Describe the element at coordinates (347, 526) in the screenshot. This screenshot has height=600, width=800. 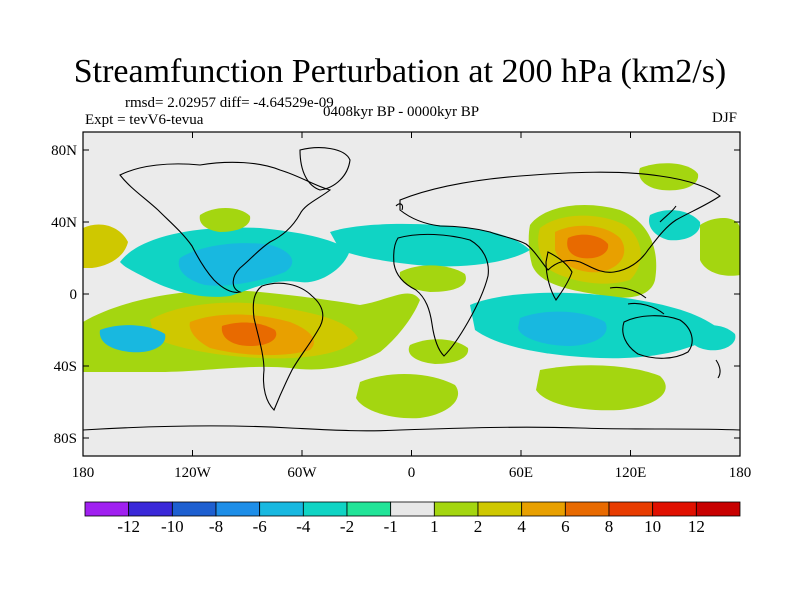
I see `colorbar-label: -2` at that location.